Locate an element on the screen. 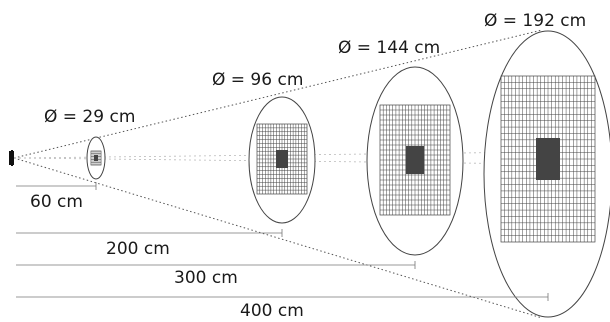  diameter-label-29: Ø = 29 cm is located at coordinates (89, 117).